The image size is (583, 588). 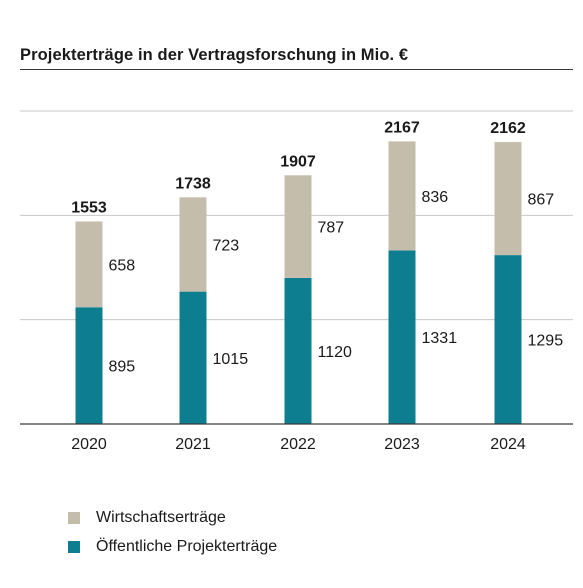 What do you see at coordinates (74, 546) in the screenshot?
I see `legend-swatch-oeffentlich` at bounding box center [74, 546].